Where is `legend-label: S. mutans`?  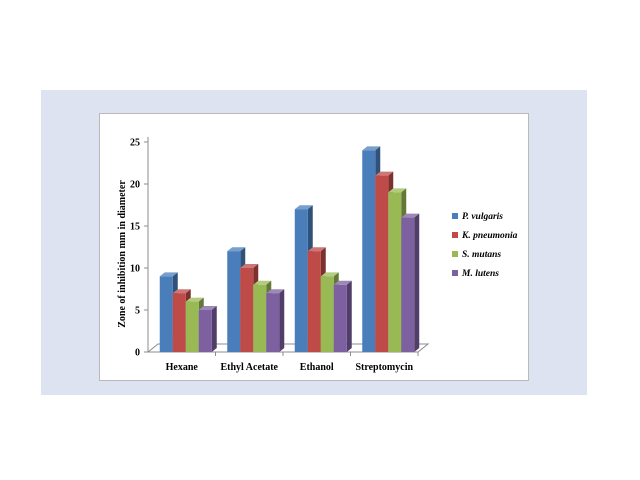
legend-label: S. mutans is located at coordinates (481, 255).